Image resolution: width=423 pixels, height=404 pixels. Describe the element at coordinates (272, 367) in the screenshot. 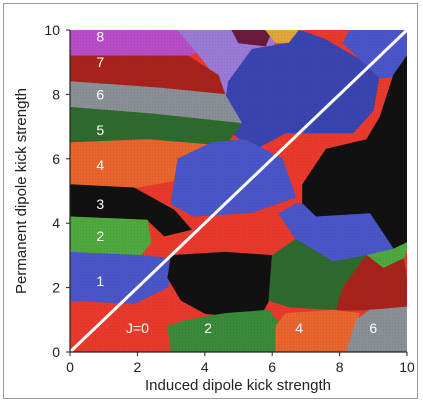

I see `x-tick-label-3: 6` at that location.